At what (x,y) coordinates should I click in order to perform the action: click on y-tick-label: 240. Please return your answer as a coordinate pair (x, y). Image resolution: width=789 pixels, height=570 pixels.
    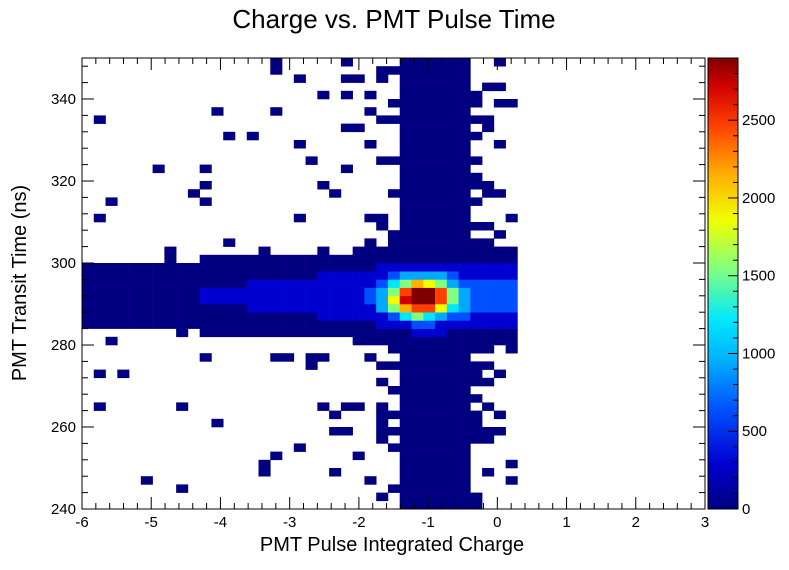
    Looking at the image, I should click on (63, 509).